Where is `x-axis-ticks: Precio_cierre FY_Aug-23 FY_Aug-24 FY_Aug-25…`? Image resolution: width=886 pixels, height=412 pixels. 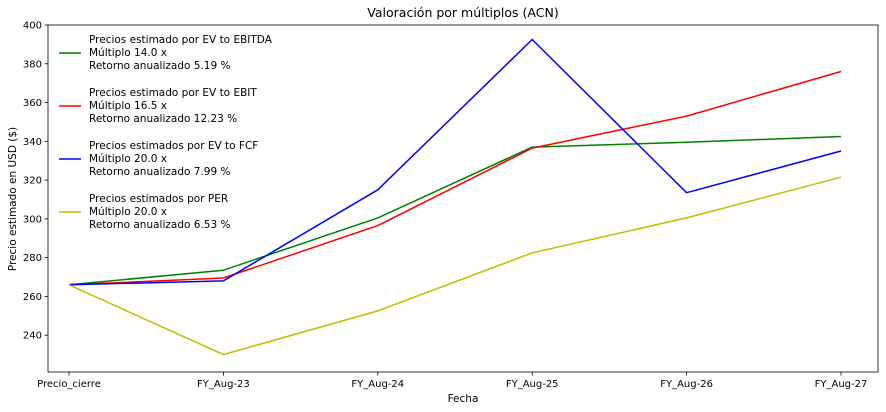 x-axis-ticks: Precio_cierre FY_Aug-23 FY_Aug-24 FY_Aug-25… is located at coordinates (452, 381).